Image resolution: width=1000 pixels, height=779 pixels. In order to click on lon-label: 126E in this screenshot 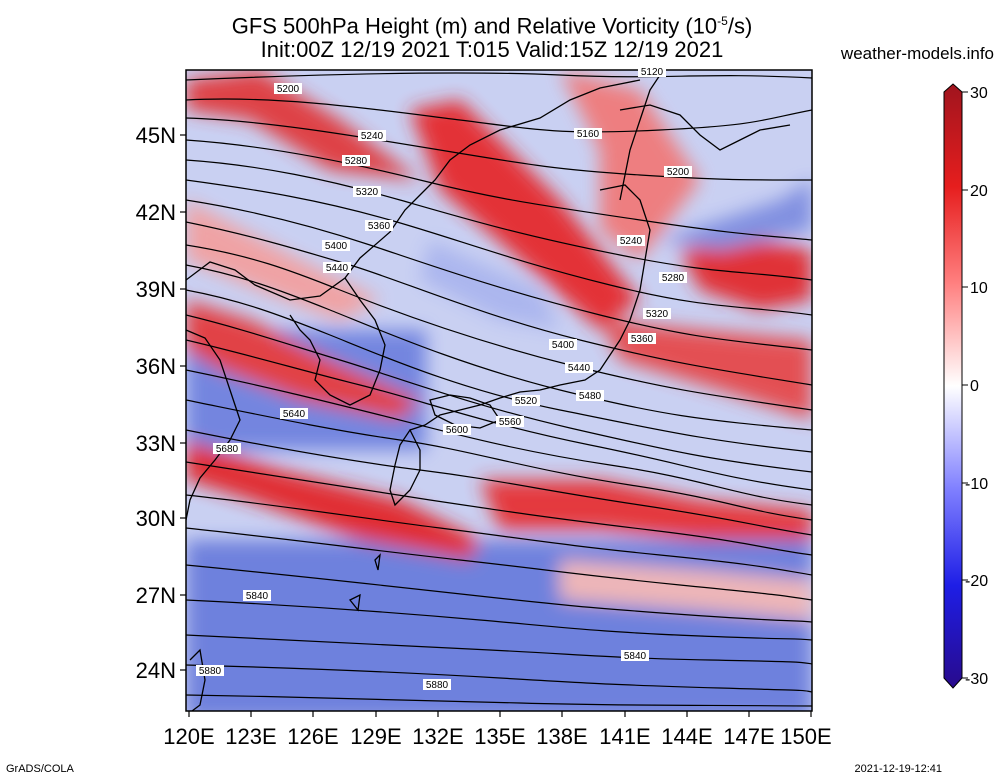, I will do `click(312, 736)`.